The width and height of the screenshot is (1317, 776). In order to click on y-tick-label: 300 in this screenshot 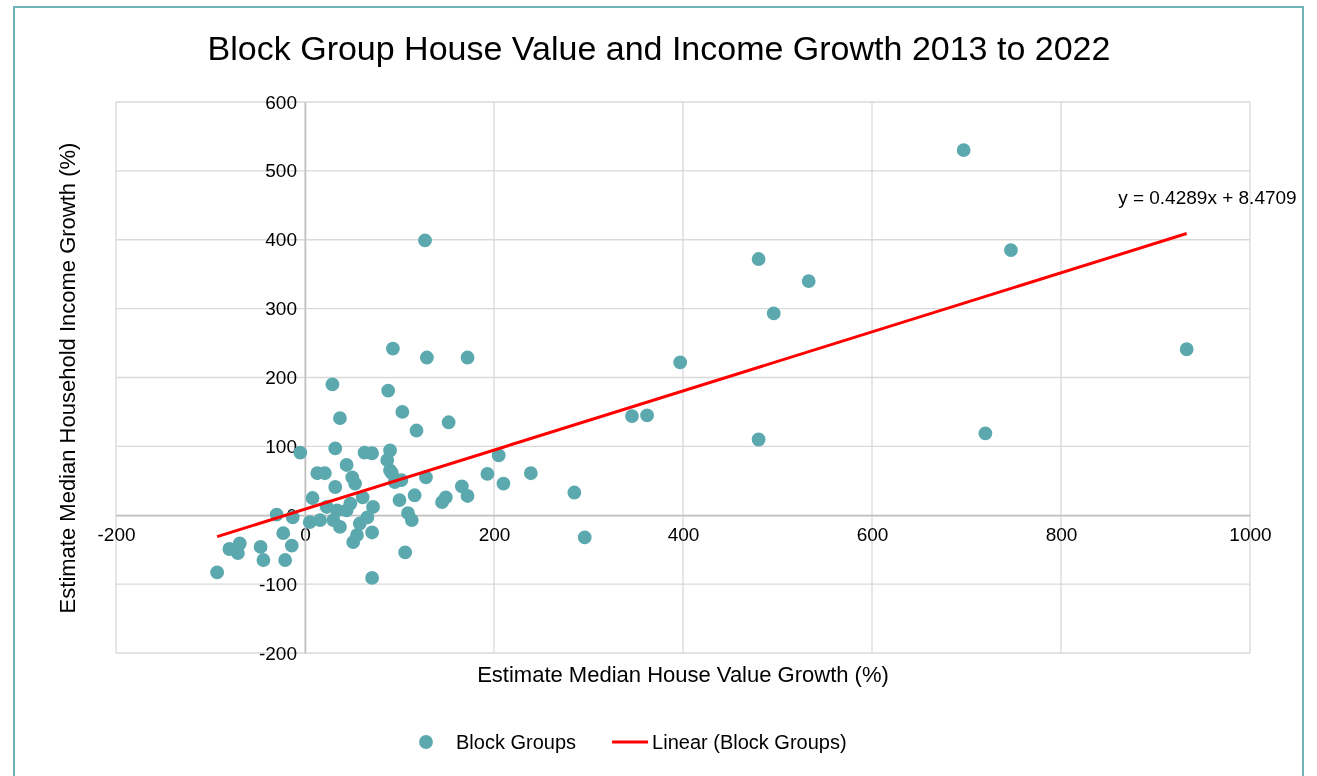, I will do `click(281, 309)`.